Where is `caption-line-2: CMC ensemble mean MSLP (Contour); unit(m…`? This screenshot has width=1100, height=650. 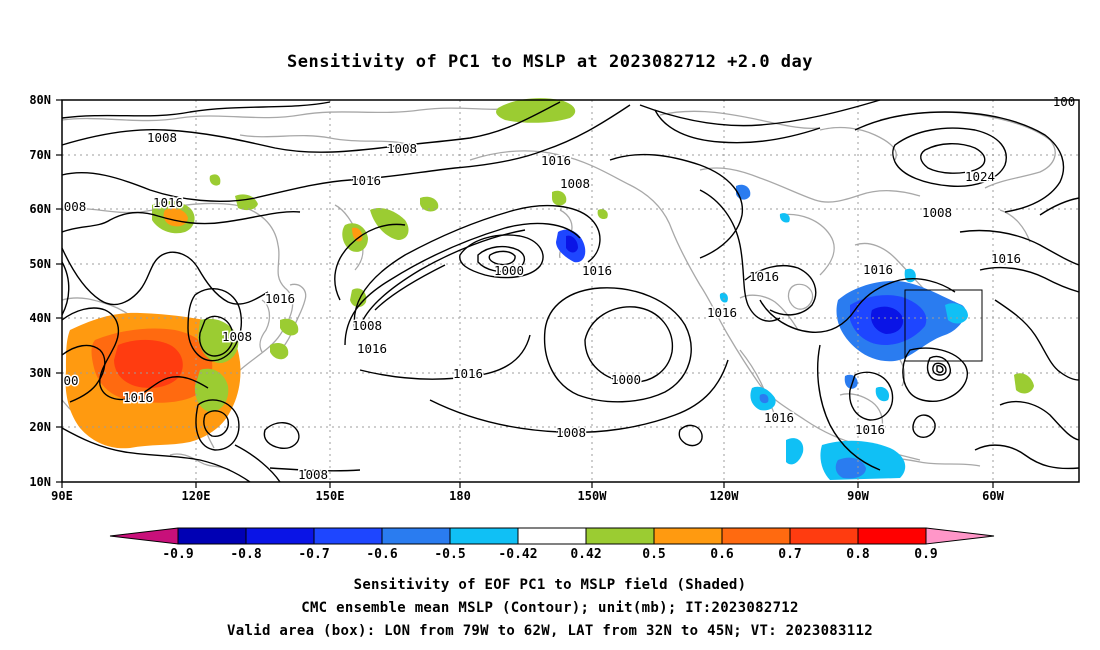 caption-line-2: CMC ensemble mean MSLP (Contour); unit(m… is located at coordinates (550, 608).